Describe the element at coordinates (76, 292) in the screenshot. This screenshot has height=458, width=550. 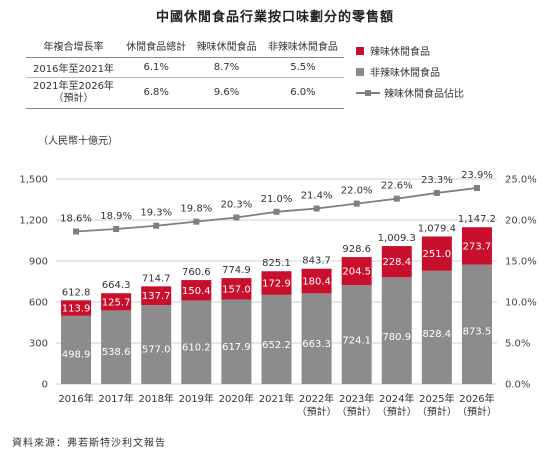
I see `bar-total-label: 612.8` at that location.